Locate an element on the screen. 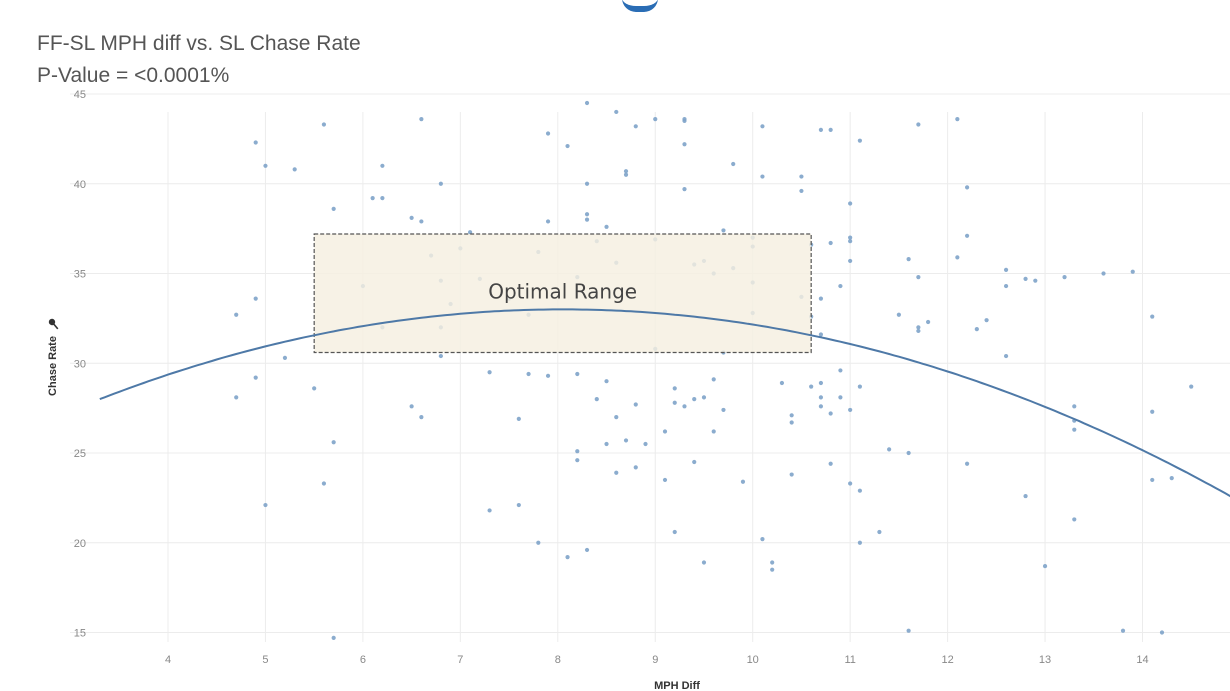 The height and width of the screenshot is (691, 1230). optimal-range-label: Optimal Range is located at coordinates (562, 292).